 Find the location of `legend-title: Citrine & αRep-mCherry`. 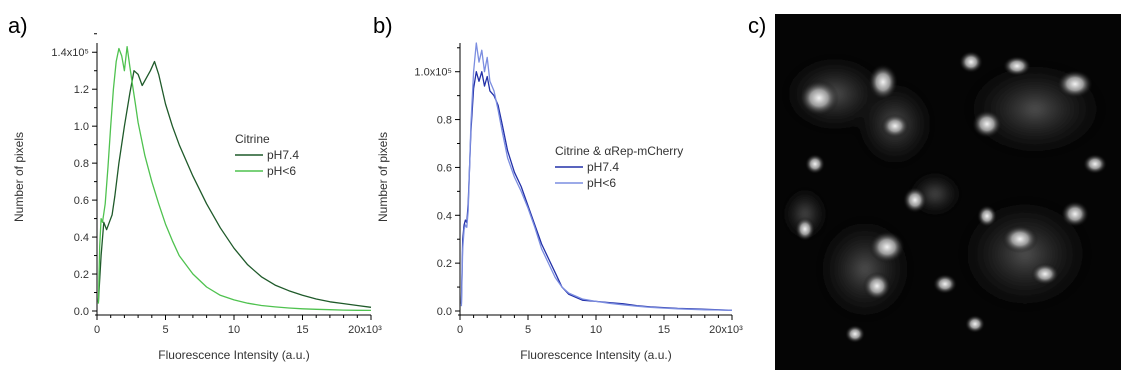

legend-title: Citrine & αRep-mCherry is located at coordinates (619, 151).